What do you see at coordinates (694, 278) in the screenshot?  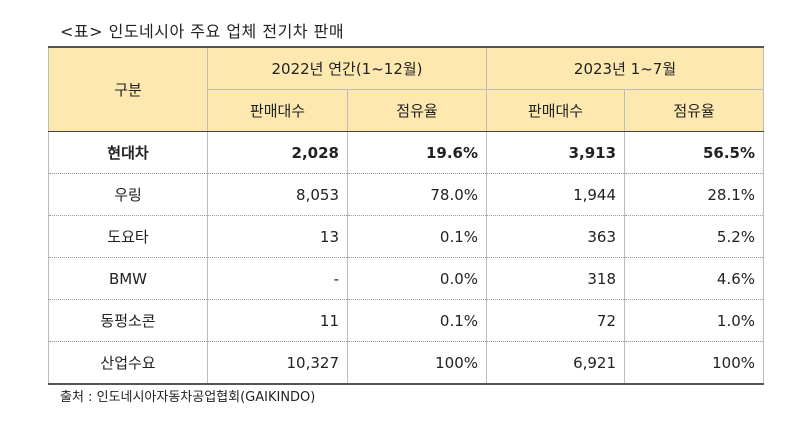 I see `row-share-2023: 4.6%` at bounding box center [694, 278].